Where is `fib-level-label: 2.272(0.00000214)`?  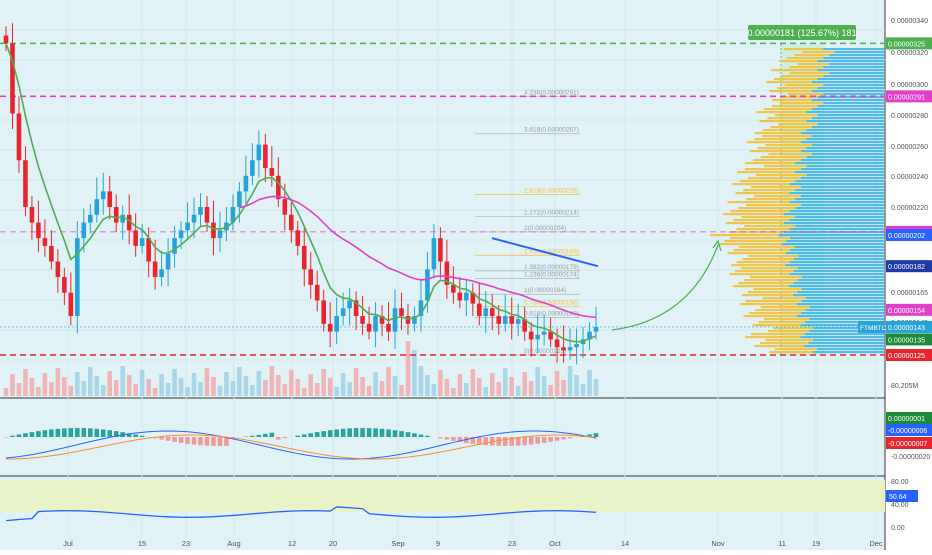
fib-level-label: 2.272(0.00000214) is located at coordinates (551, 212).